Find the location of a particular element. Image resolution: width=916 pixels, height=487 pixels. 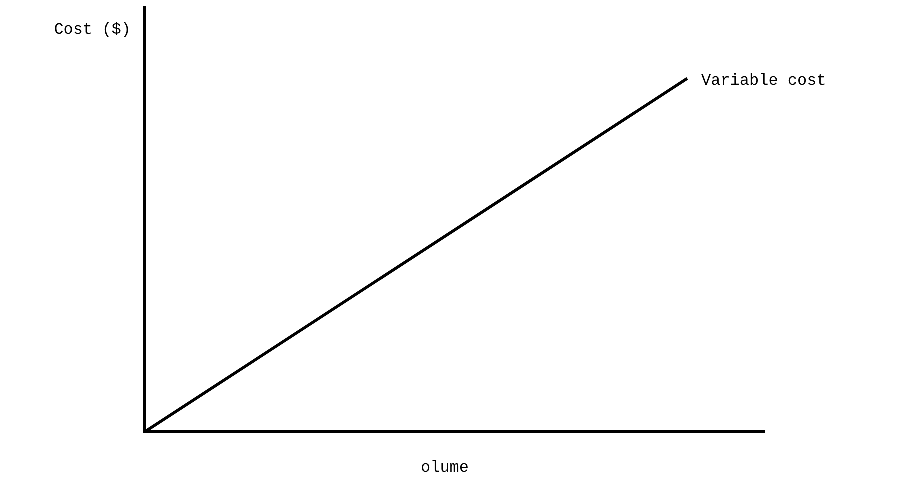

series-label: Variable cost is located at coordinates (764, 81).